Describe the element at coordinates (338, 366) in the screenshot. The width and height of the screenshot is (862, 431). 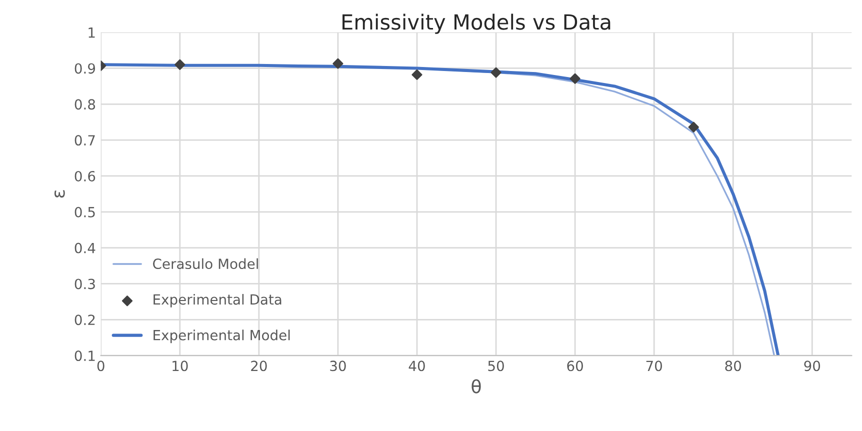
I see `x-tick-label: 30` at that location.